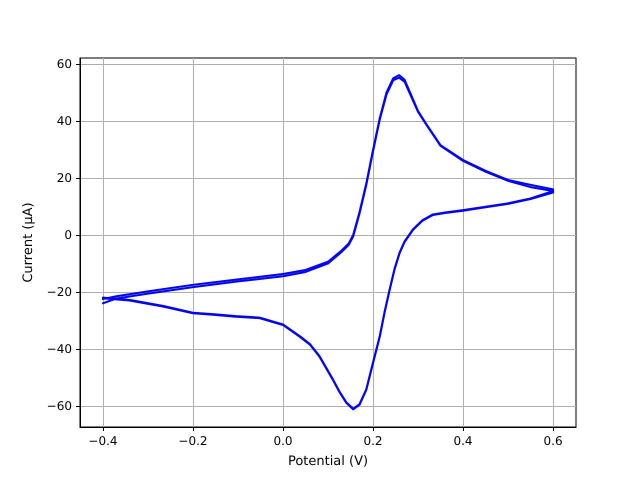  Describe the element at coordinates (64, 121) in the screenshot. I see `y-tick-label: 40` at that location.